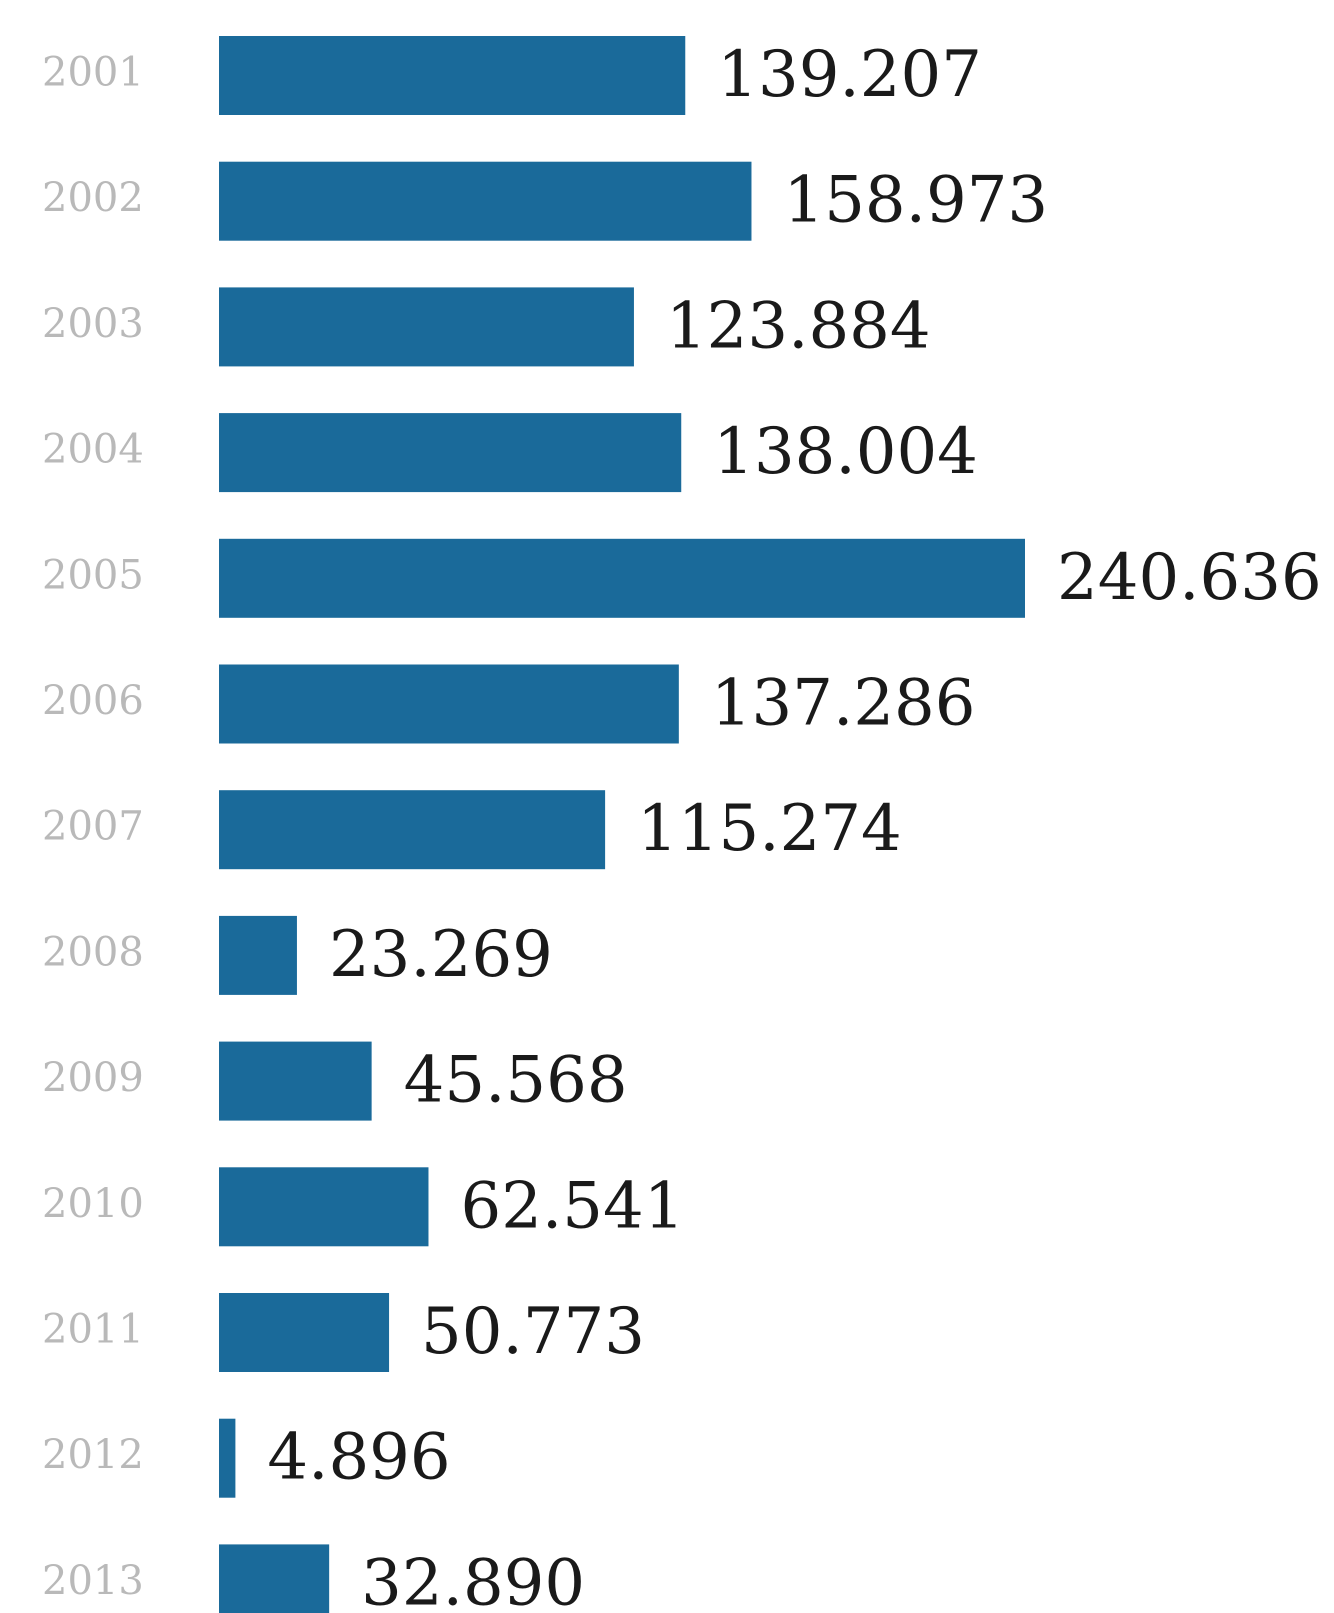  I want to click on bar-row-2007: 2007 115.274, so click(472, 830).